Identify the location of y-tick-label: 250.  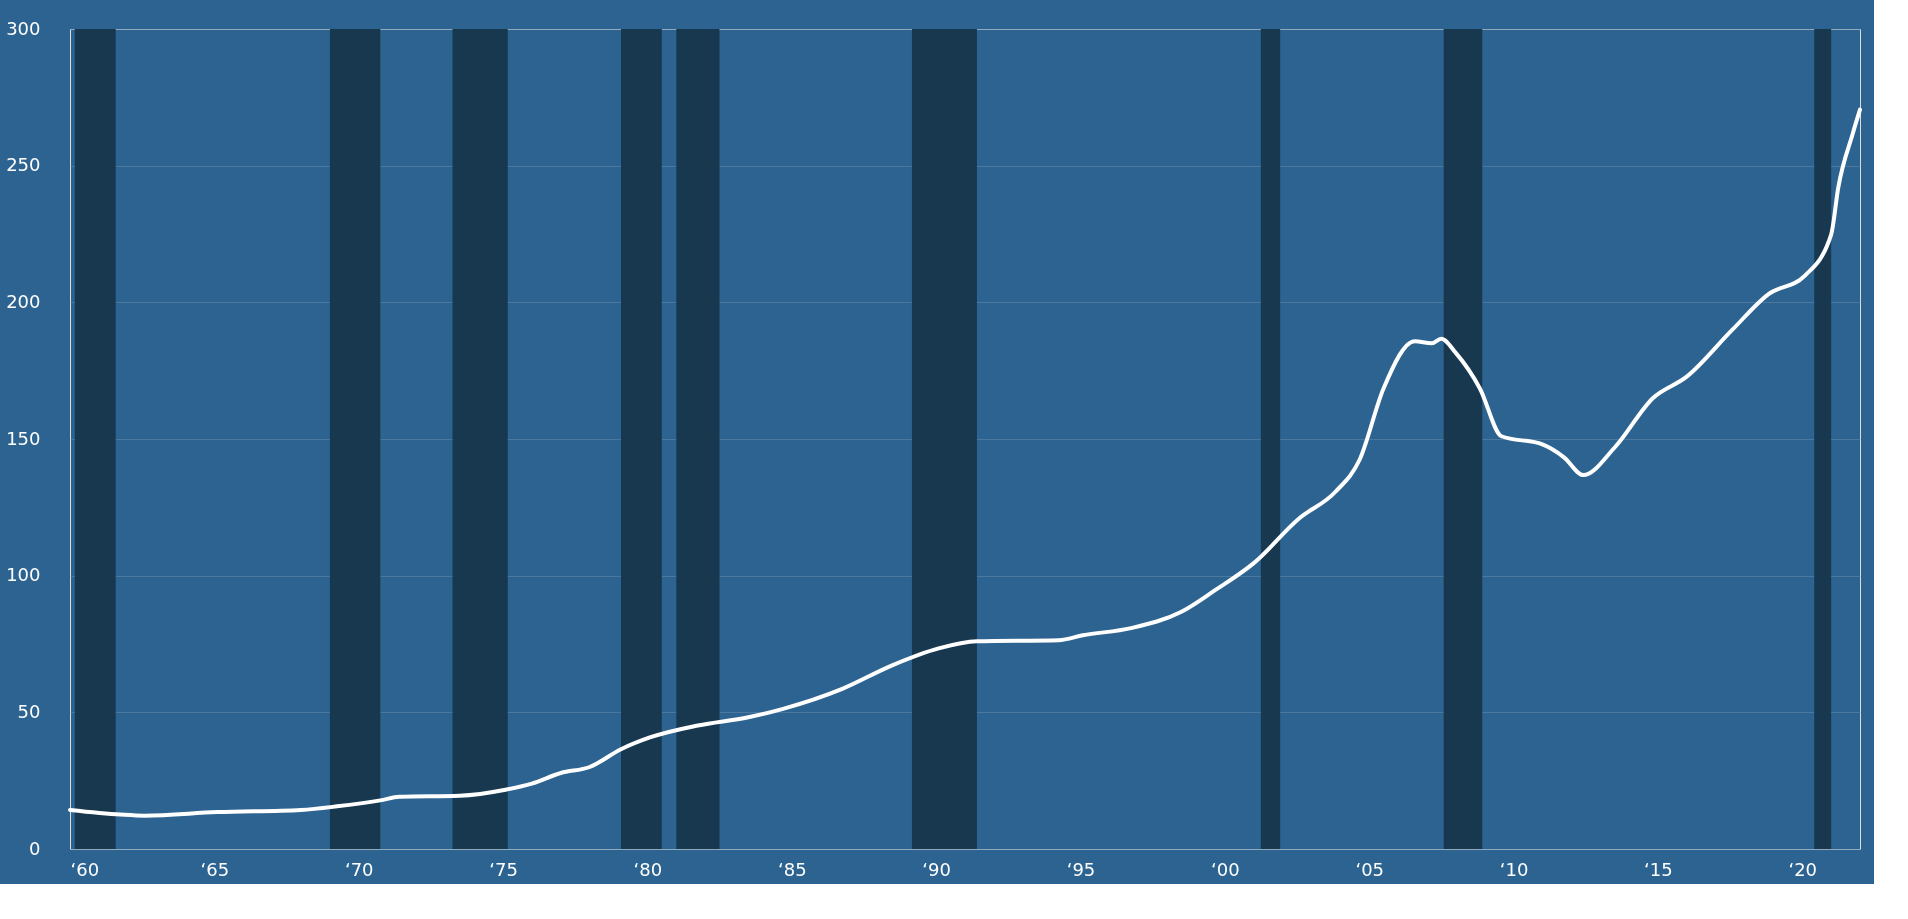
(23, 165).